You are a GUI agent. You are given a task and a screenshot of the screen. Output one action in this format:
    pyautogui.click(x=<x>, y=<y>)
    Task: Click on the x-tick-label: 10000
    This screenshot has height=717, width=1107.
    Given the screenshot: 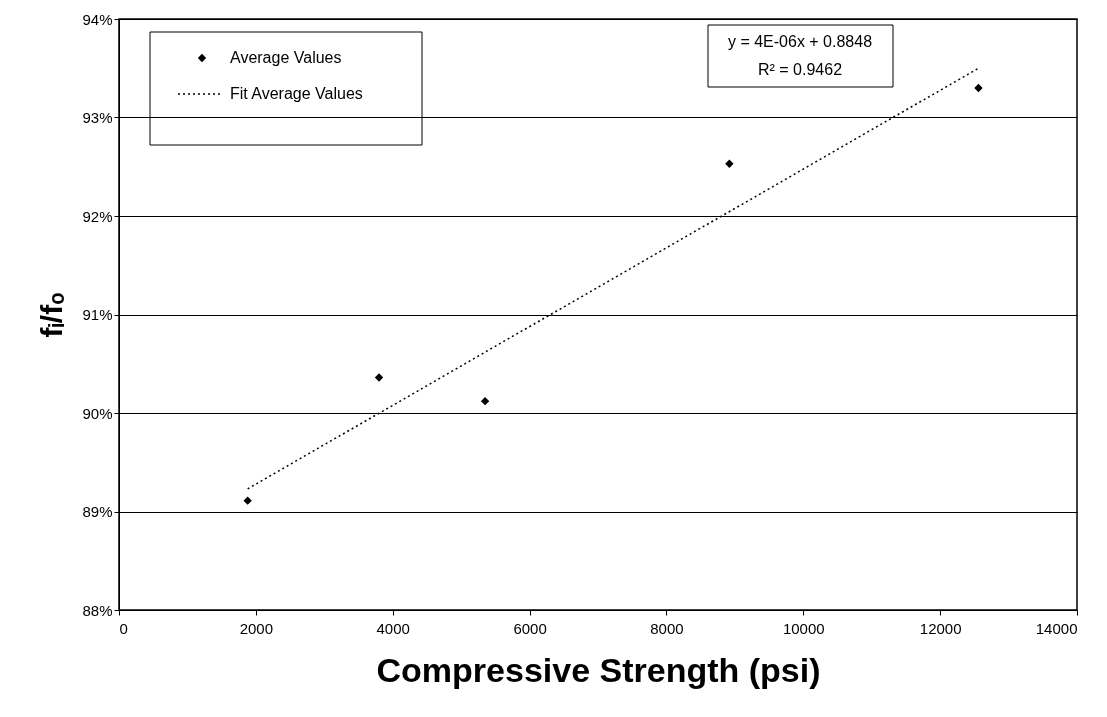 What is the action you would take?
    pyautogui.click(x=803, y=628)
    